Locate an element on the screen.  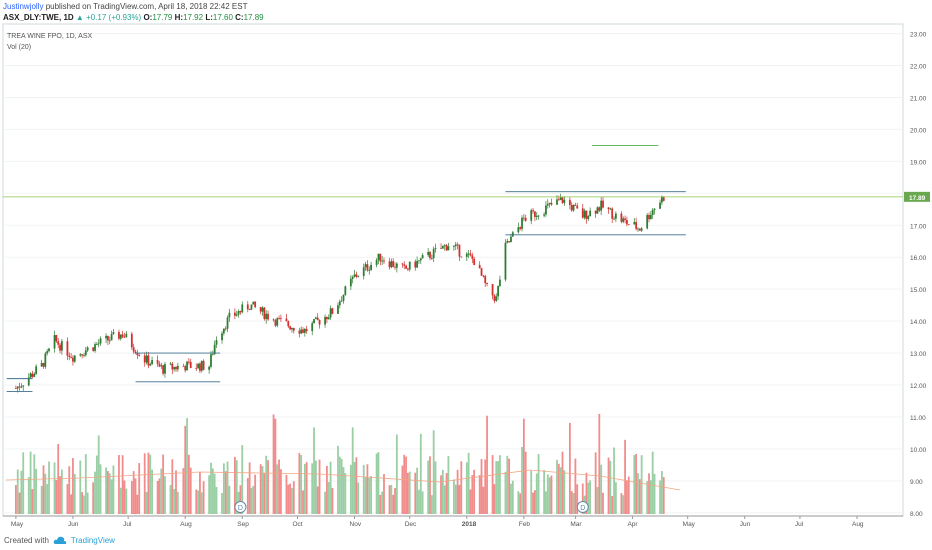
footer-brand: TradingView is located at coordinates (92, 540).